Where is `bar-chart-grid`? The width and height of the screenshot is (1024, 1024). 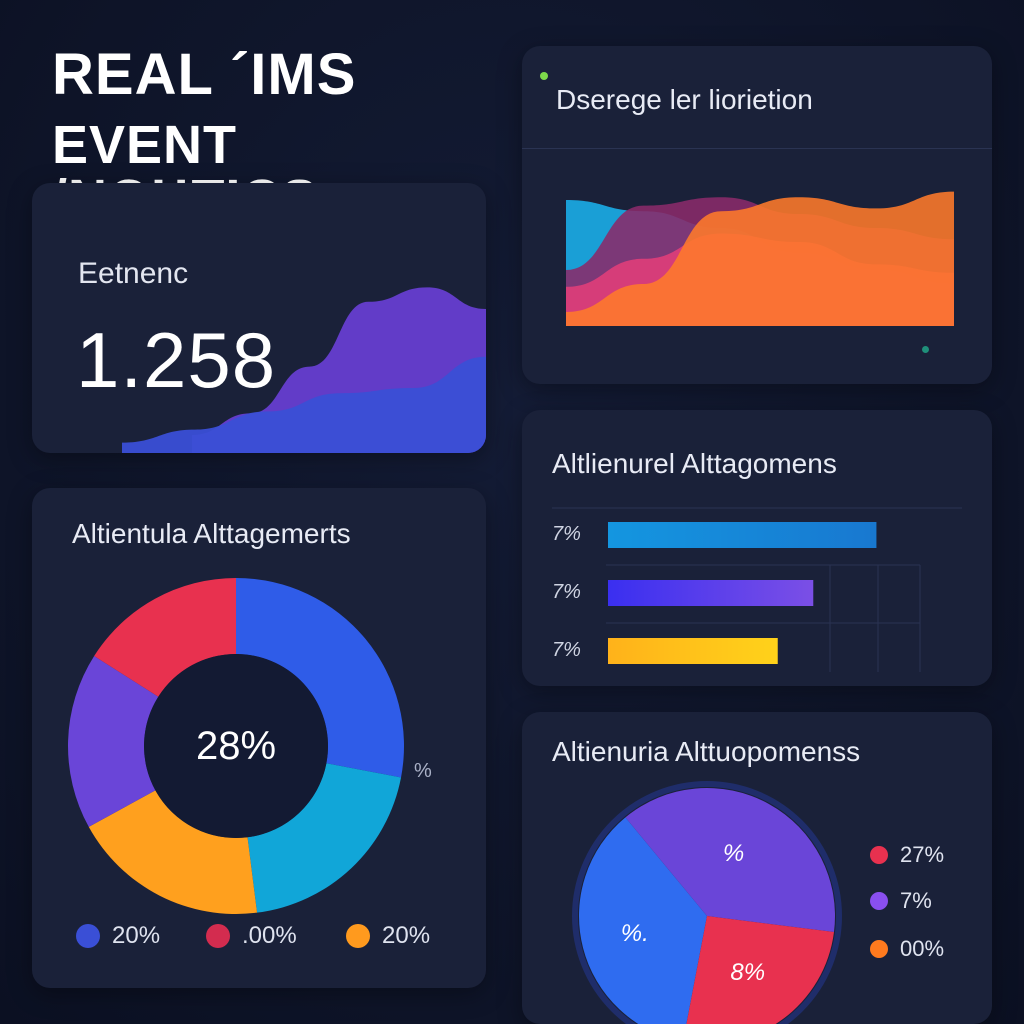 bar-chart-grid is located at coordinates (757, 589).